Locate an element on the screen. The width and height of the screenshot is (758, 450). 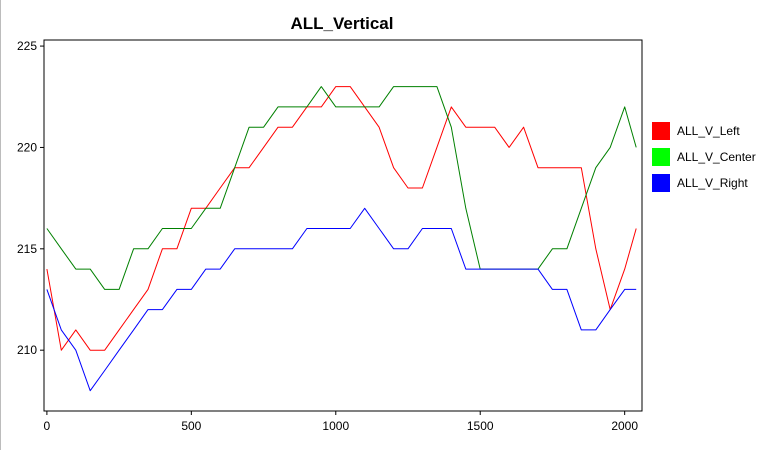
x-tick-label-2: 1000 is located at coordinates (335, 426).